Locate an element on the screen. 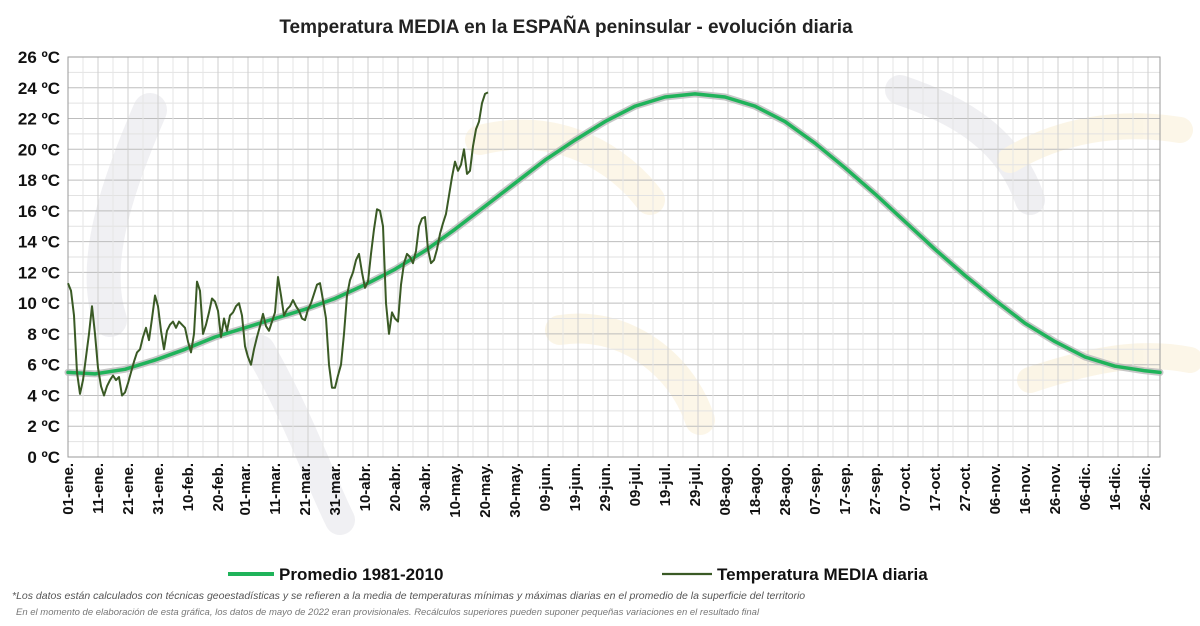 The width and height of the screenshot is (1200, 626). x-tick-label: 18-ago. is located at coordinates (755, 489).